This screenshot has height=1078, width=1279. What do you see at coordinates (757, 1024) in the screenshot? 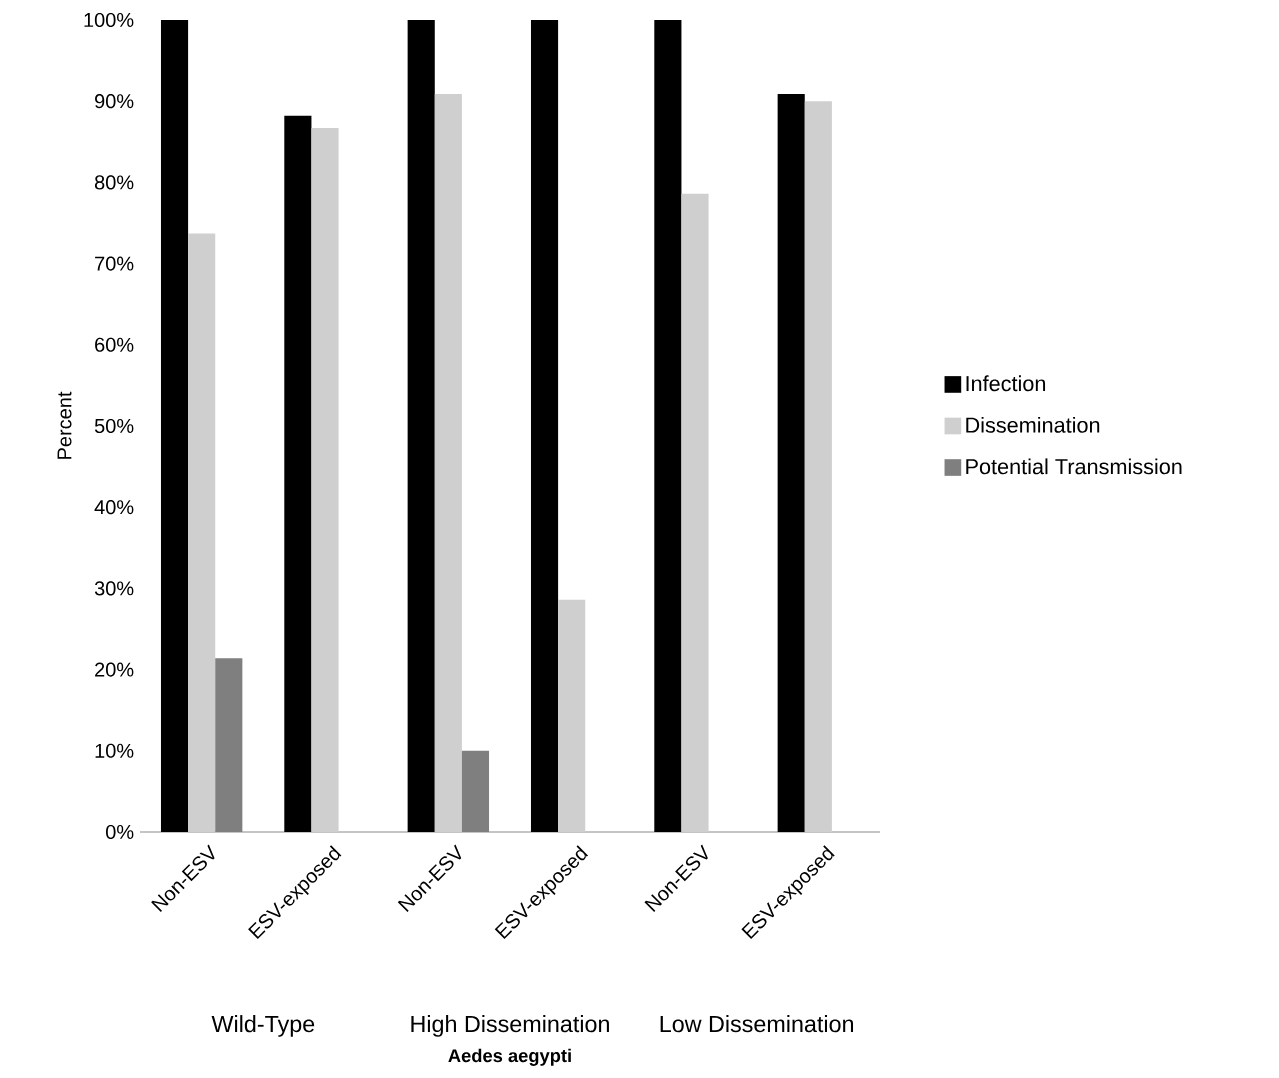
I see `text: Low Dissemination` at bounding box center [757, 1024].